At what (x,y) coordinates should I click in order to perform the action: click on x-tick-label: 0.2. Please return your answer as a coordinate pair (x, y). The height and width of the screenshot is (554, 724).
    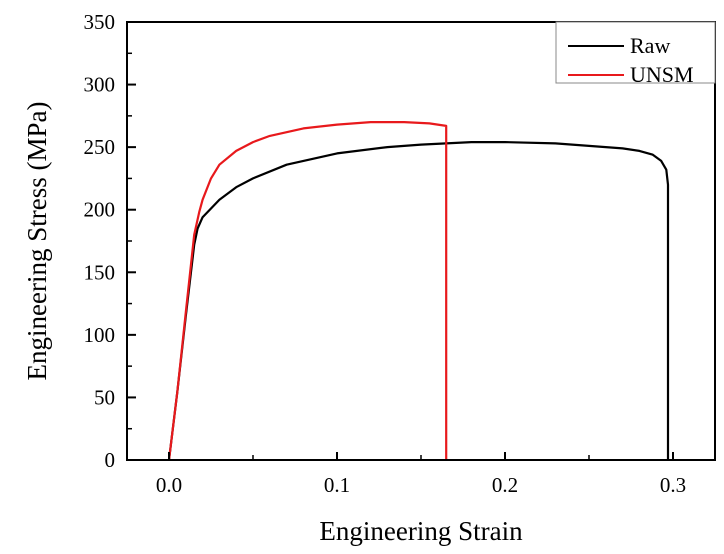
    Looking at the image, I should click on (505, 485).